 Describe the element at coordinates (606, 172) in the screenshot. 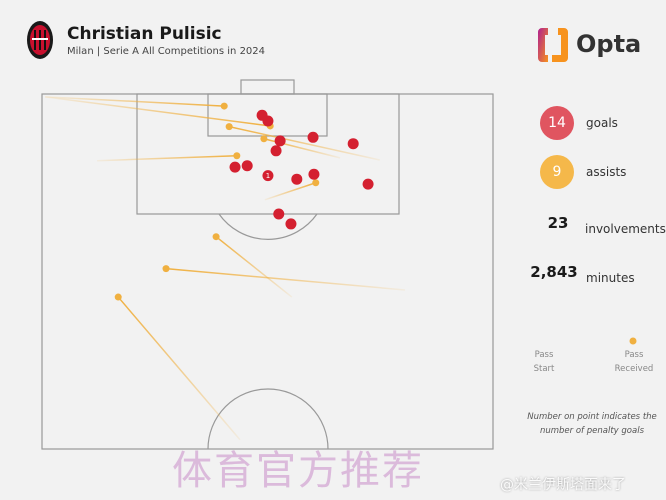

I see `stat-assists-label: assists` at that location.